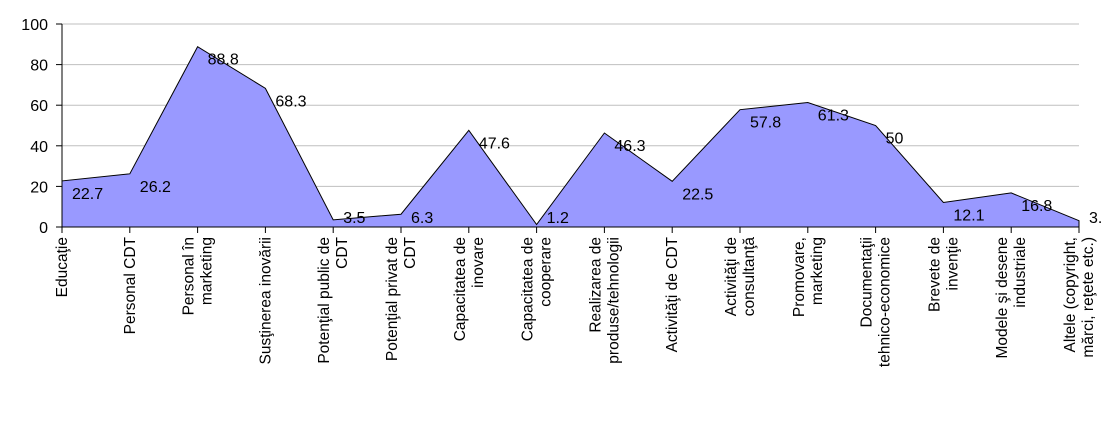 The image size is (1103, 423). I want to click on y-tick-label: 60, so click(39, 106).